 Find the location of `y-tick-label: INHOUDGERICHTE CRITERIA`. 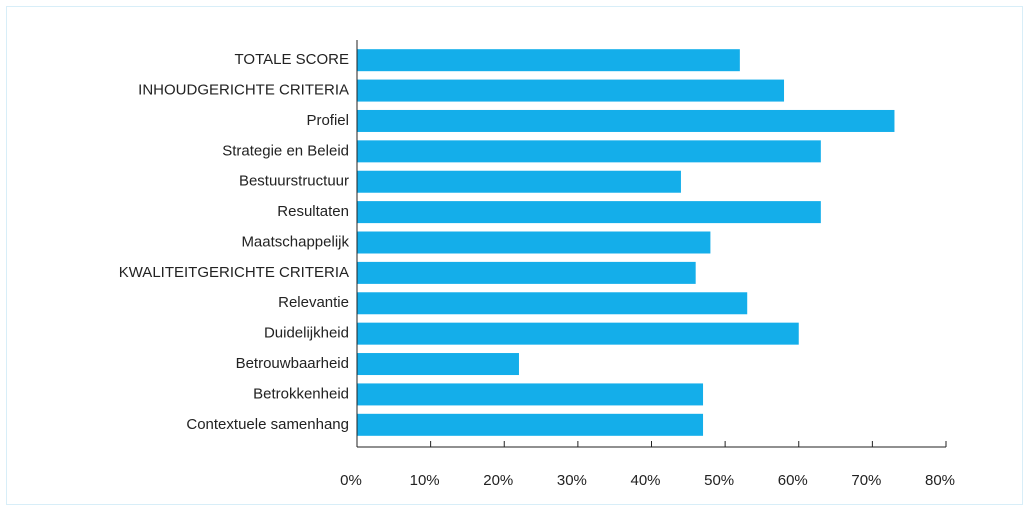

y-tick-label: INHOUDGERICHTE CRITERIA is located at coordinates (243, 90).